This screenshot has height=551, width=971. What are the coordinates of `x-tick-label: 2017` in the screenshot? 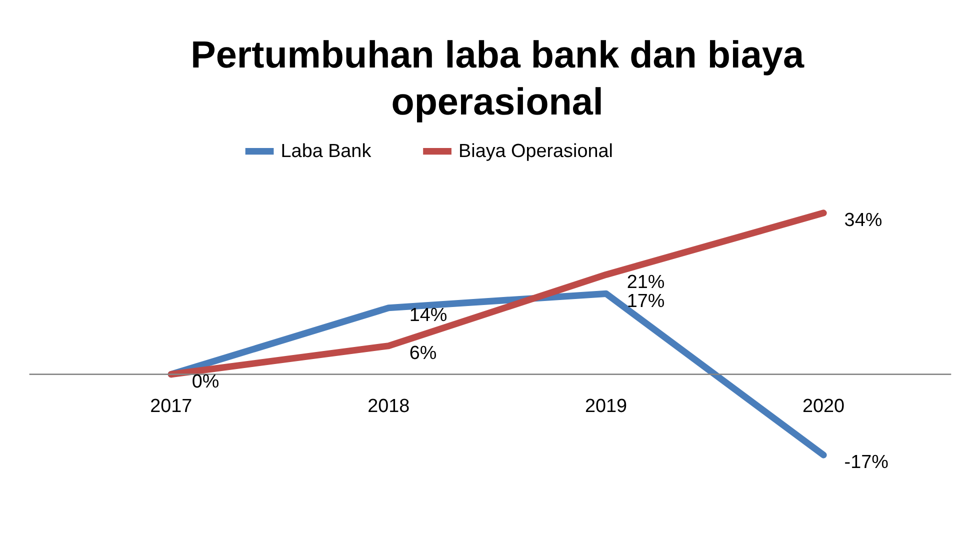 It's located at (171, 407).